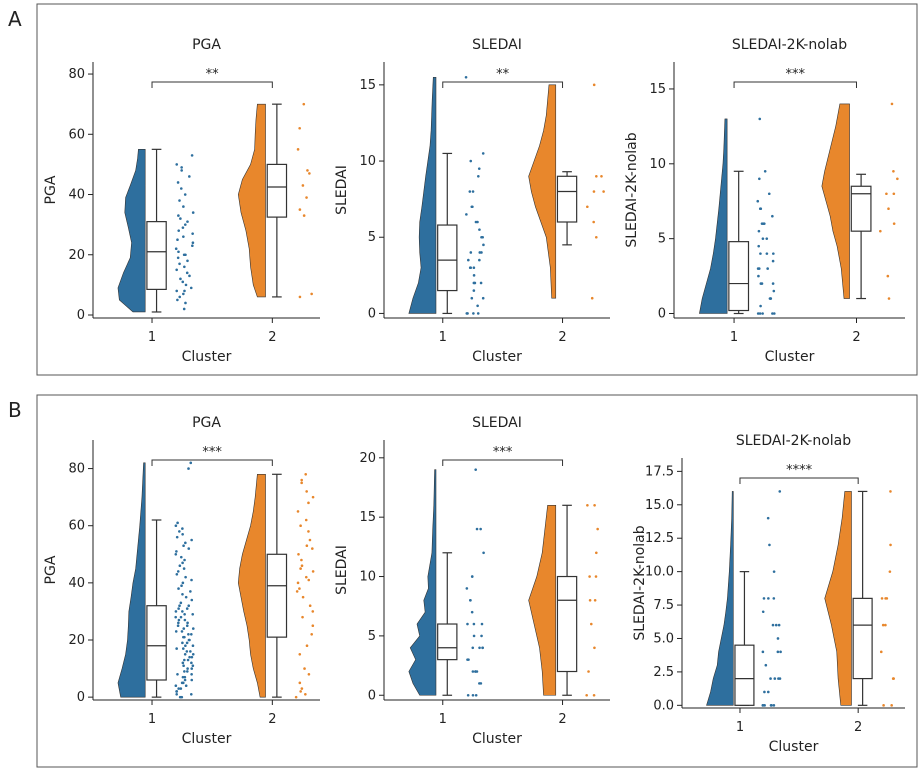  What do you see at coordinates (76, 74) in the screenshot?
I see `y-tick-label: 80` at bounding box center [76, 74].